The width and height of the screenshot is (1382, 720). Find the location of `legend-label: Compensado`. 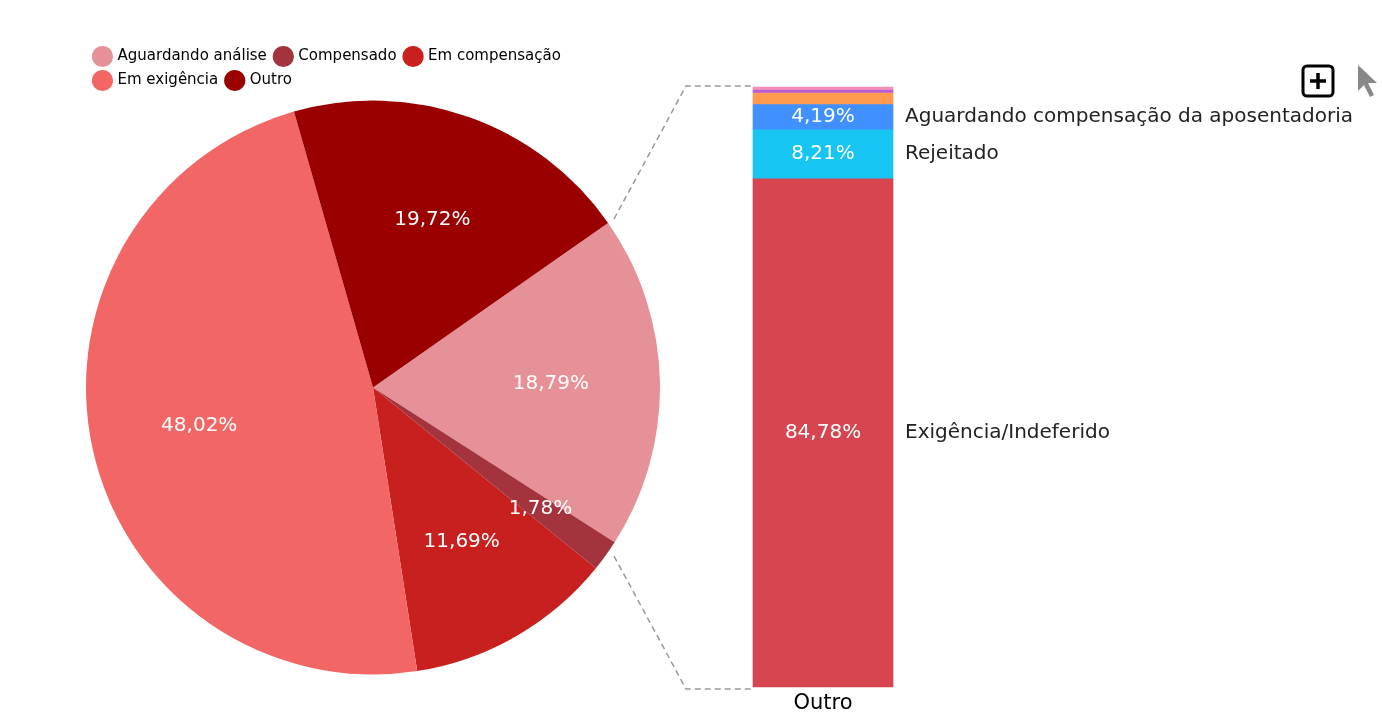

legend-label: Compensado is located at coordinates (347, 55).